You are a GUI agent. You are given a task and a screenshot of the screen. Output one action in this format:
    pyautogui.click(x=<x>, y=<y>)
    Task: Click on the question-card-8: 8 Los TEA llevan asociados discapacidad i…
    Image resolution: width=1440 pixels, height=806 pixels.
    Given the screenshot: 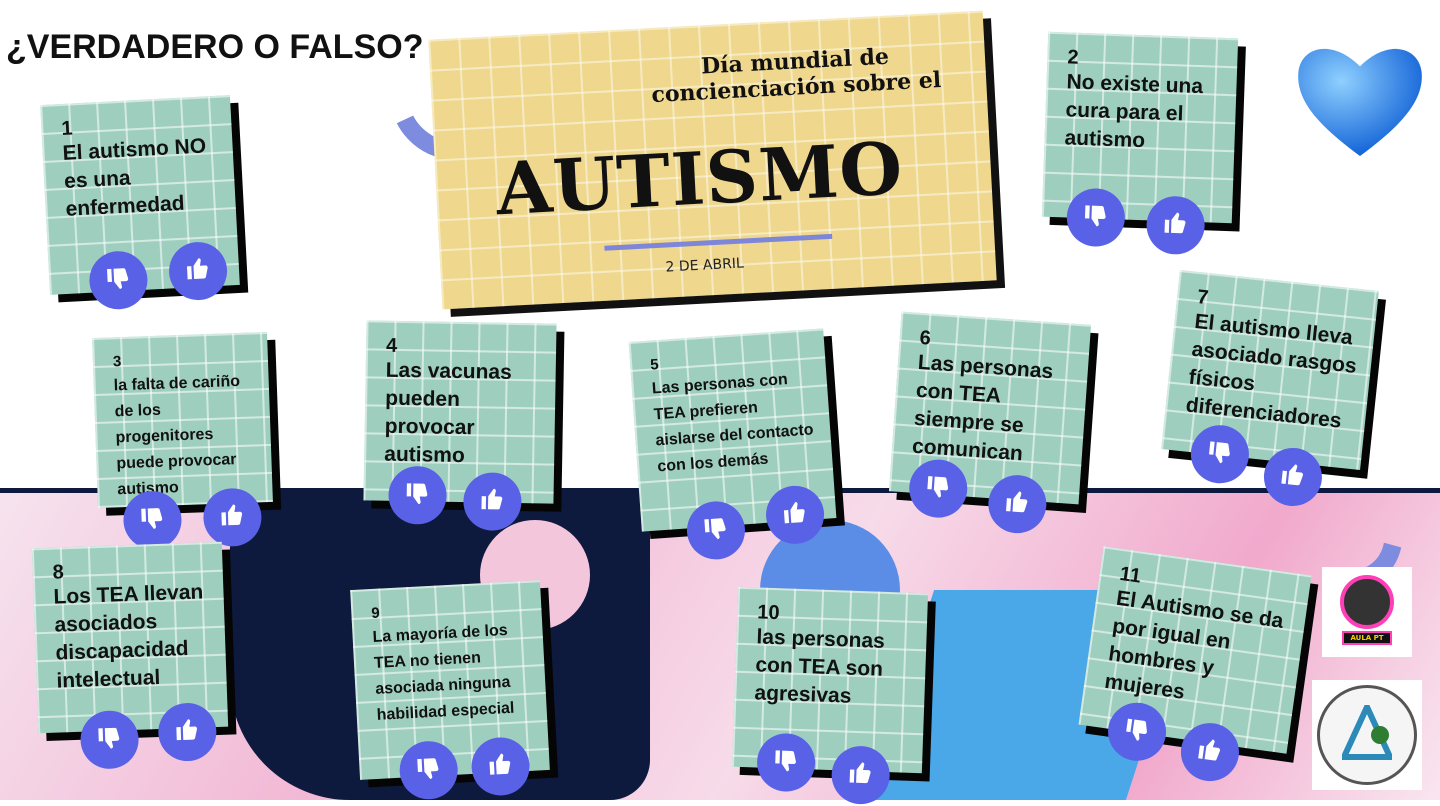 What is the action you would take?
    pyautogui.click(x=130, y=655)
    